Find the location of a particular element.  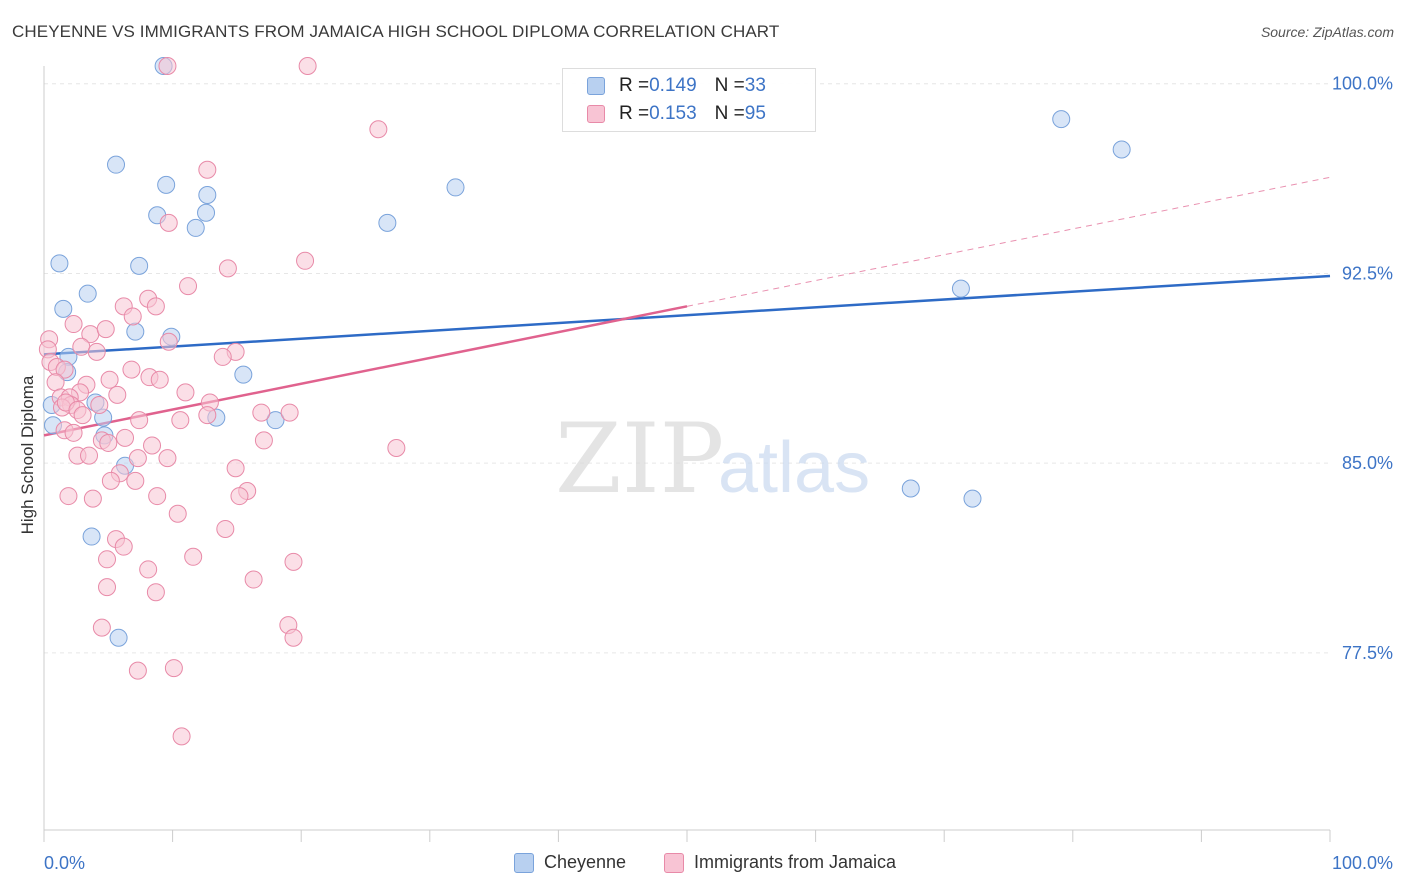

legend-row-jamaica: R = 0.153 N = 95 is located at coordinates (676, 114).